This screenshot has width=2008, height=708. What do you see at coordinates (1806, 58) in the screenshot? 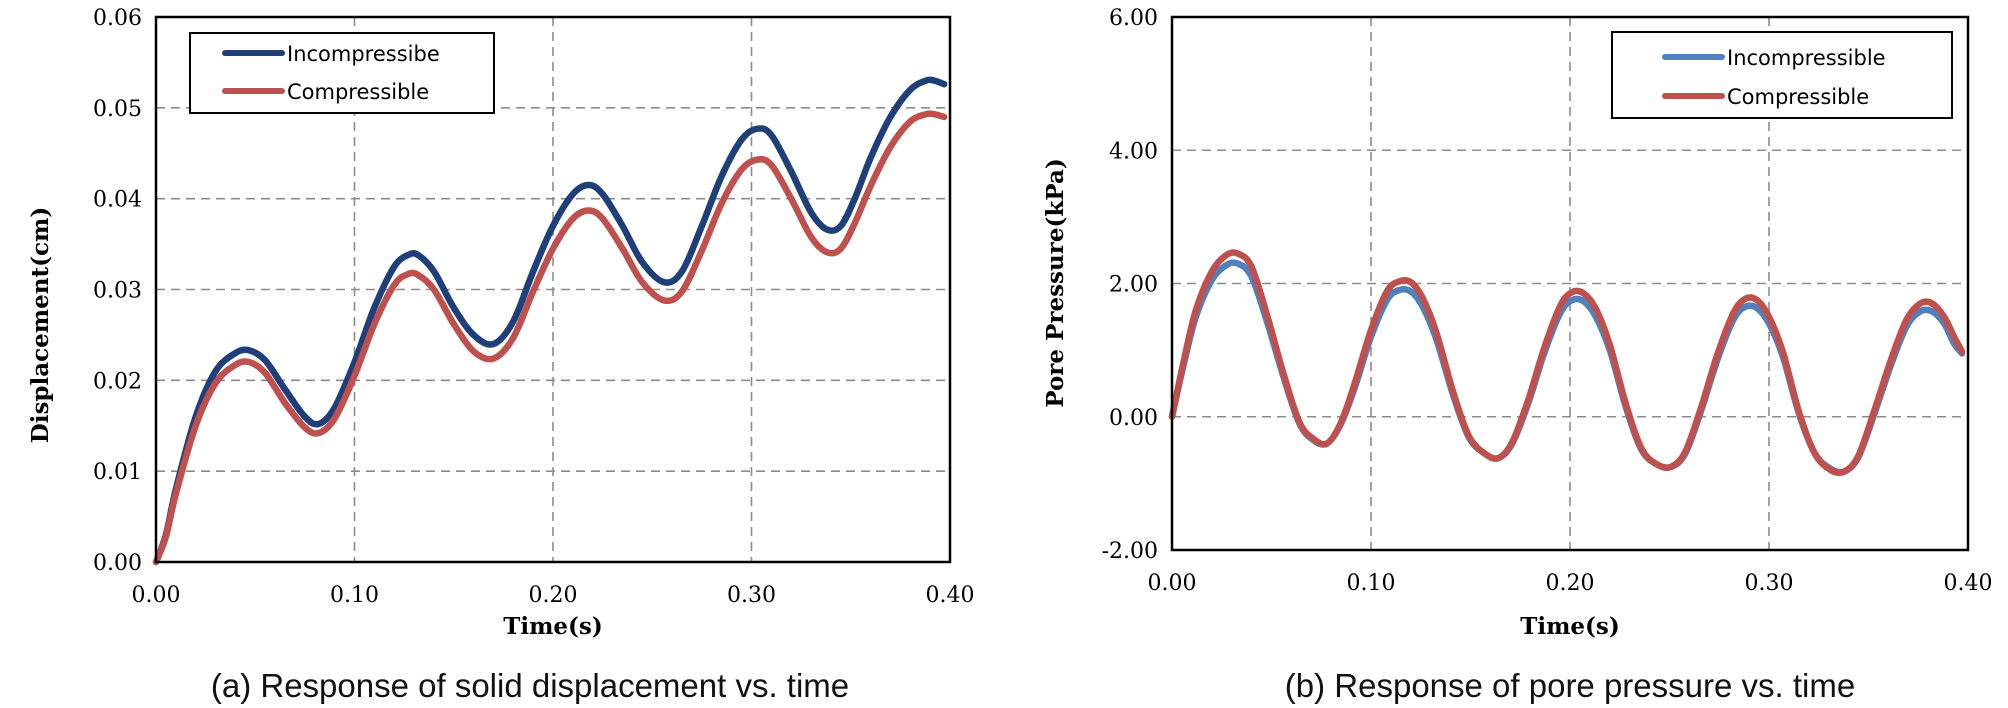
I see `chart-b-legend-label-incompressible: Incompressible` at bounding box center [1806, 58].